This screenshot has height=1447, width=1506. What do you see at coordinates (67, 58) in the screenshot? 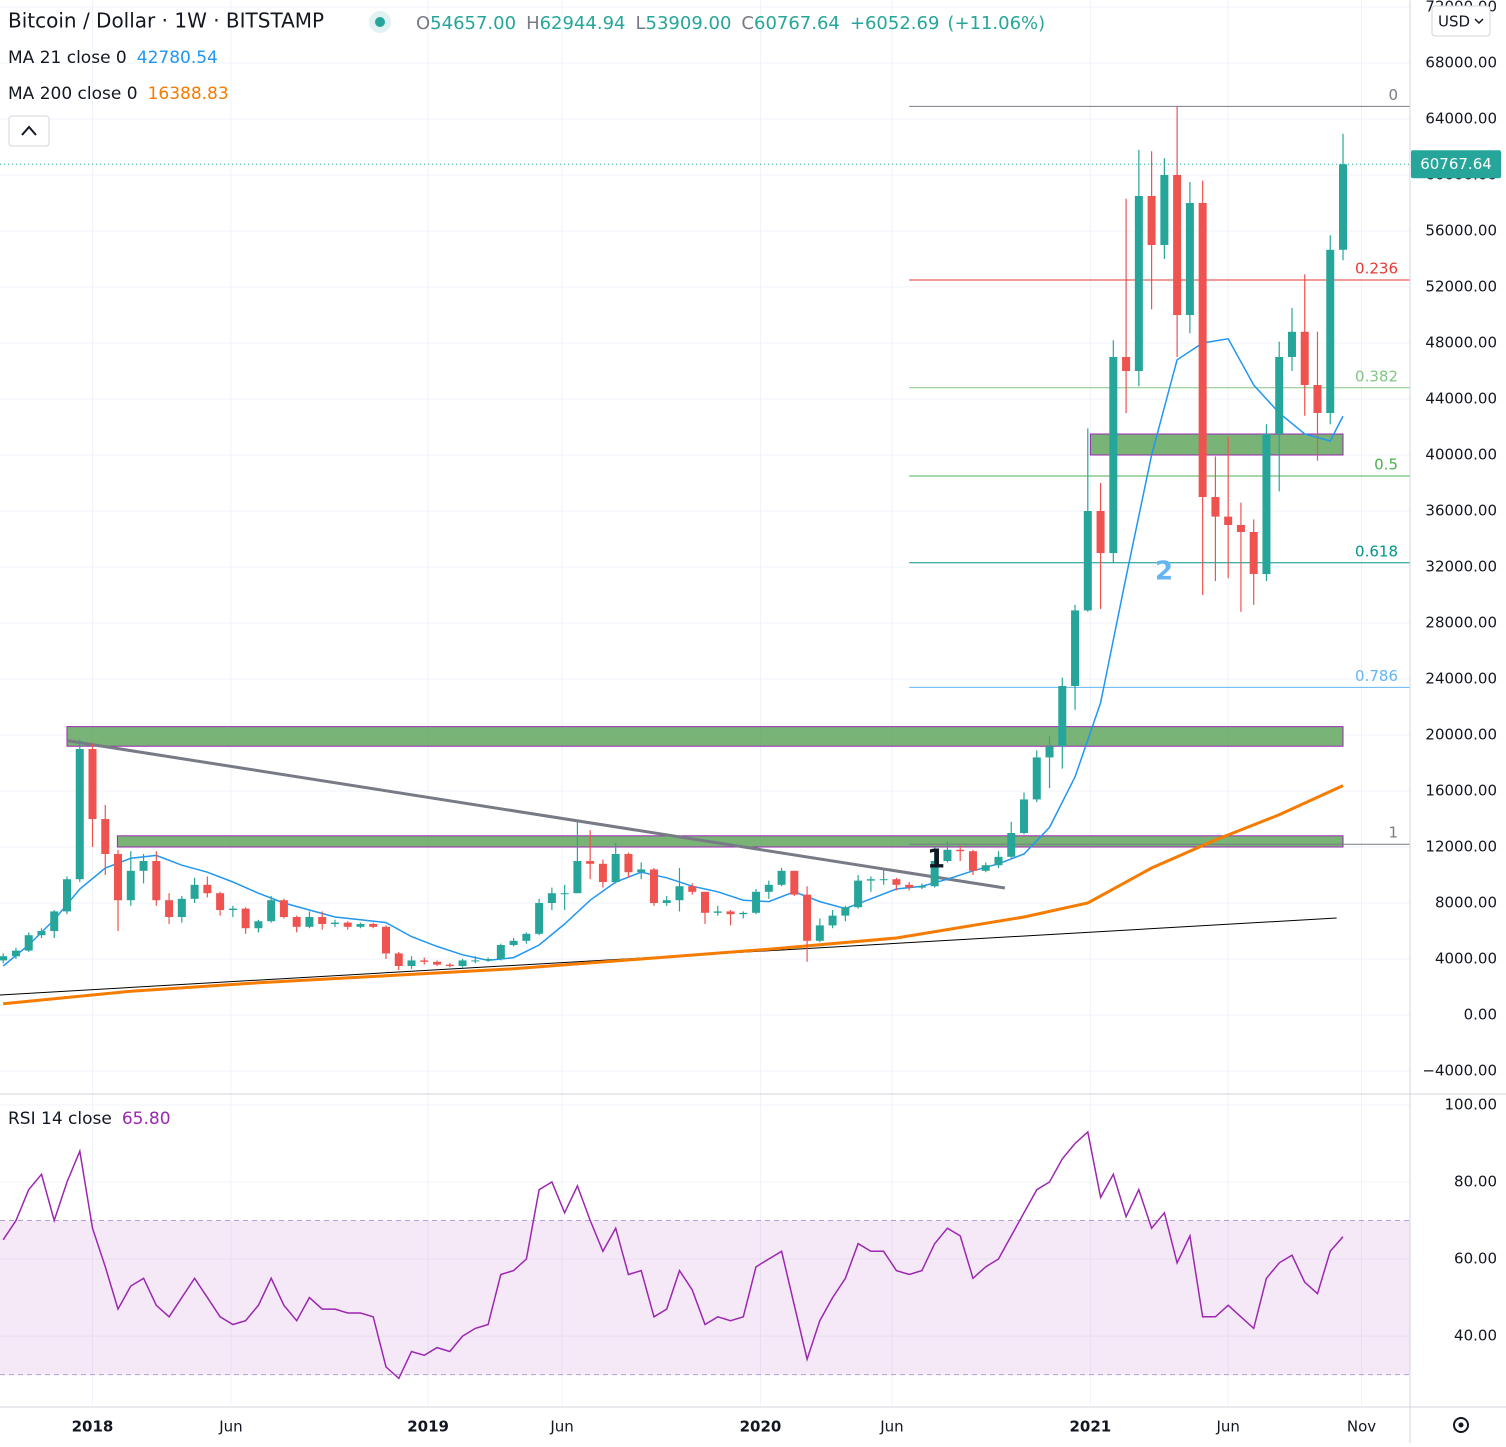
I see `ma21-name: MA 21 close 0` at bounding box center [67, 58].